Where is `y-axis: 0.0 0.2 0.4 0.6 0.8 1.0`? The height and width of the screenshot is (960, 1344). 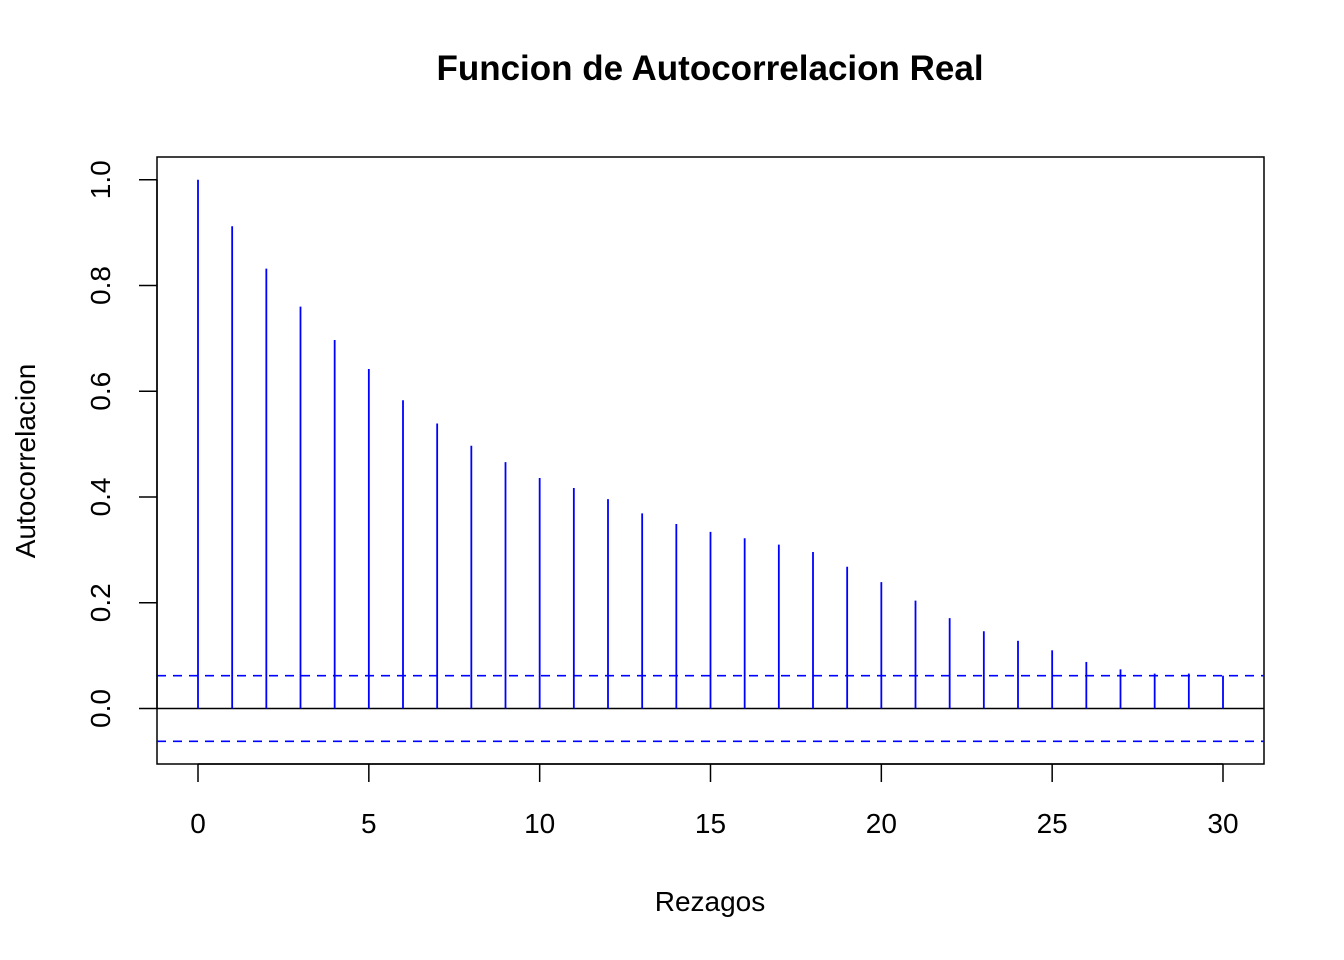
y-axis: 0.0 0.2 0.4 0.6 0.8 1.0 is located at coordinates (121, 444).